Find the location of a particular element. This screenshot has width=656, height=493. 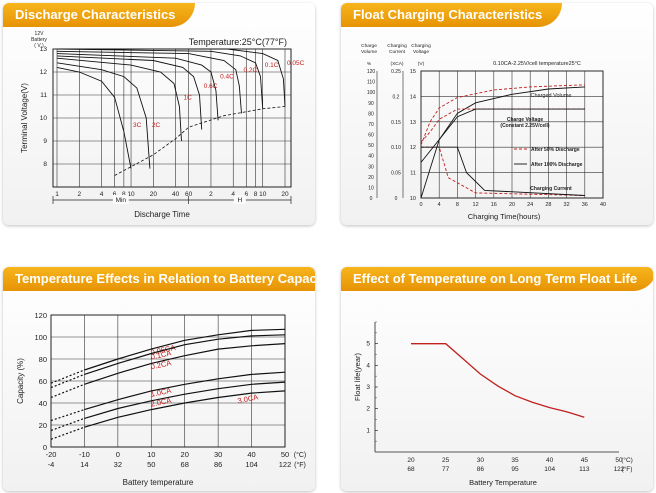

label-charge-voltage-sub: (Constant 2.25V/cell) is located at coordinates (525, 126).